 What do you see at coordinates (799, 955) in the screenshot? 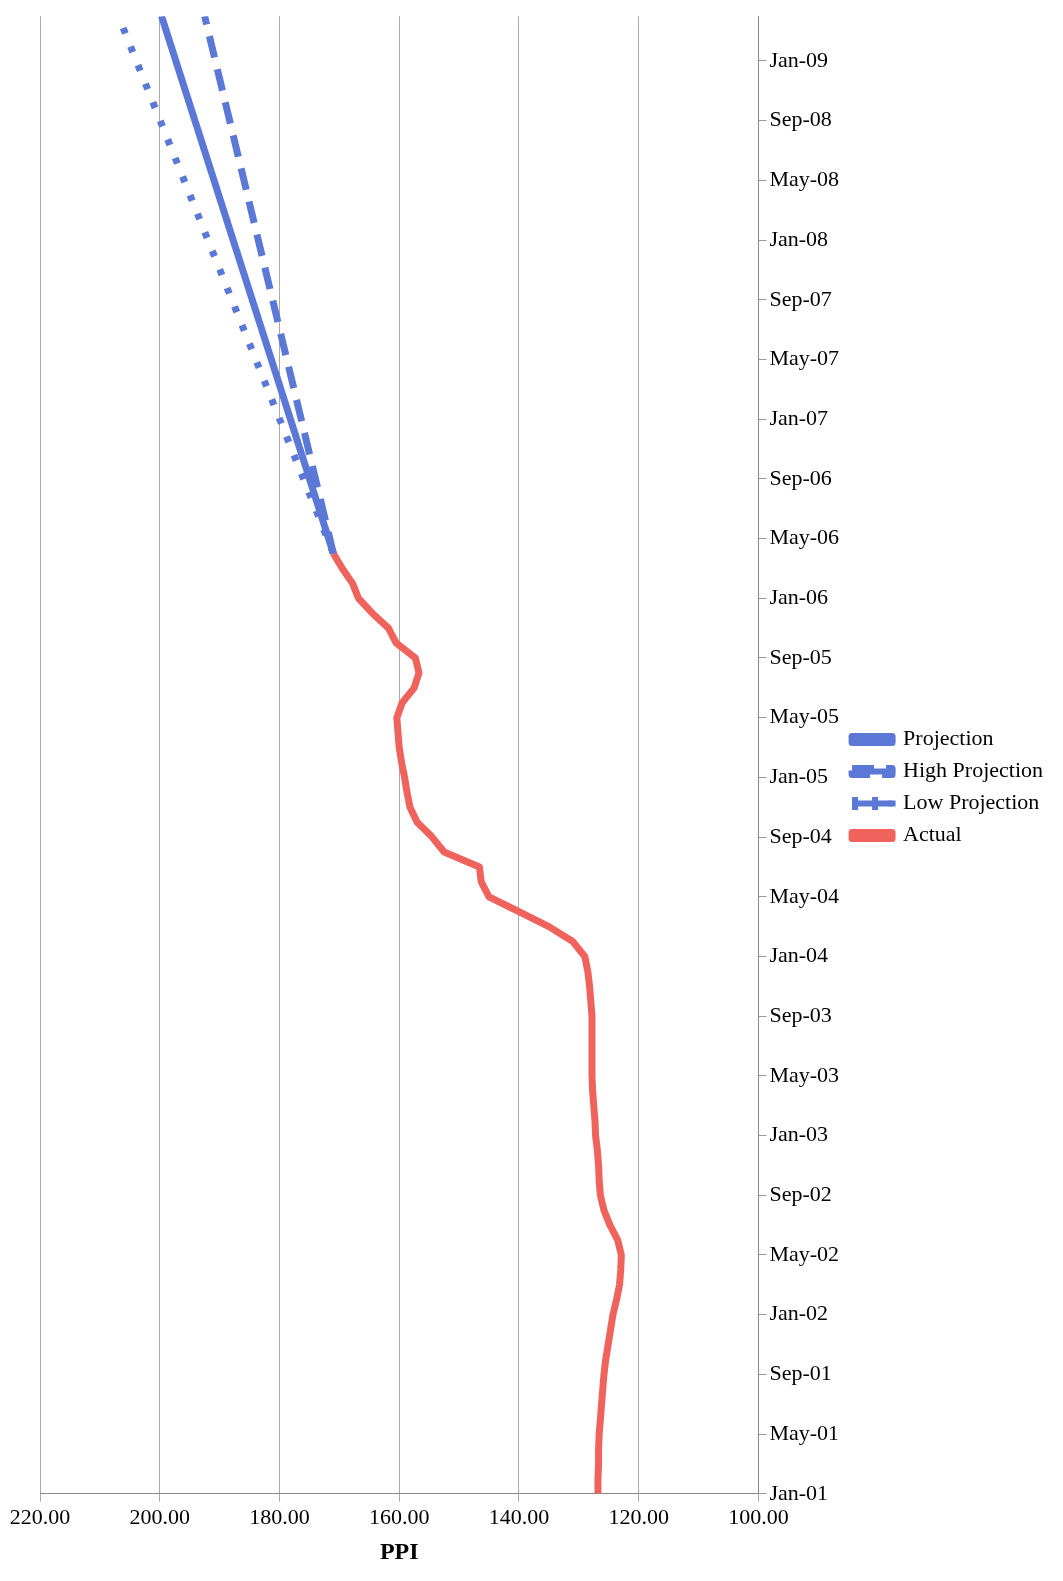
I see `y-tick-label: Jan-04` at bounding box center [799, 955].